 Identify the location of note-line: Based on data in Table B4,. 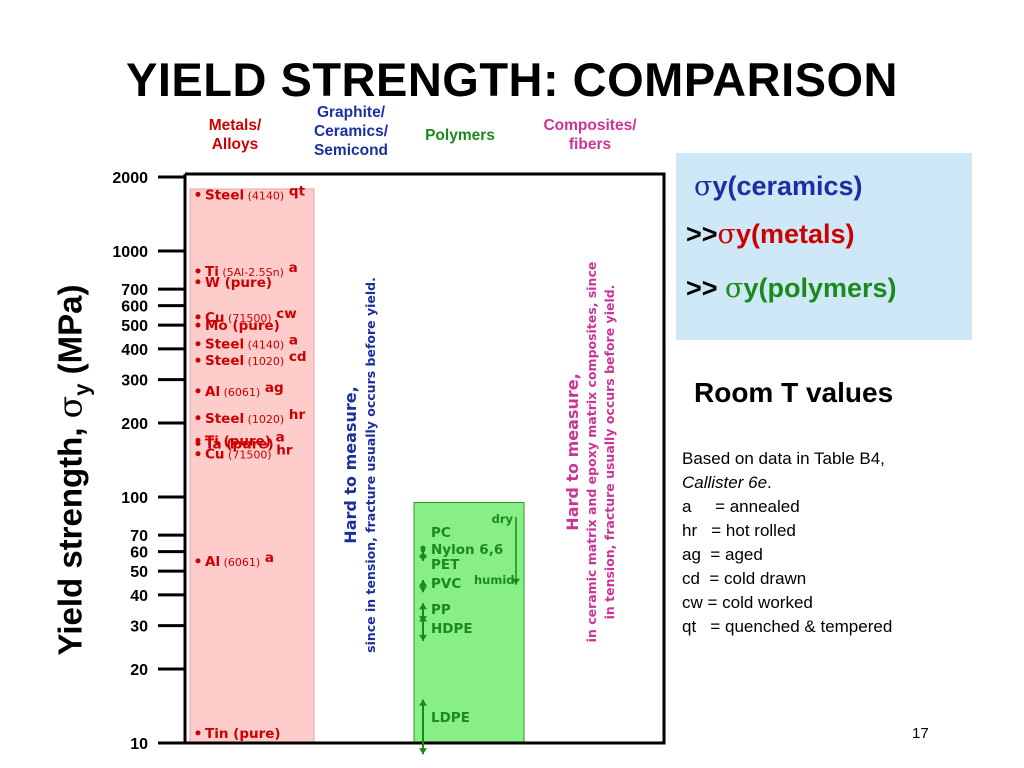
(783, 459).